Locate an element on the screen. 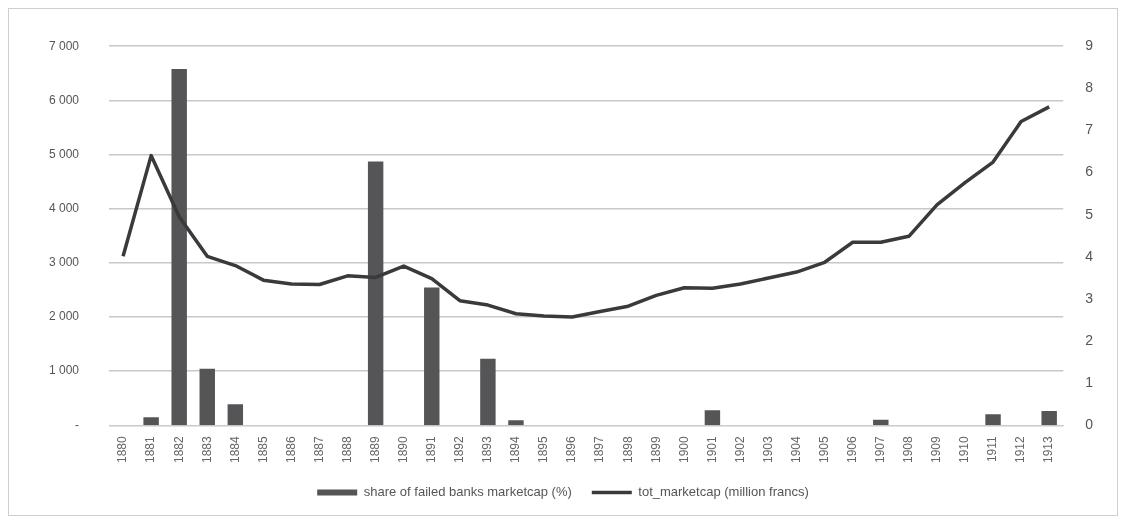  x-tick-label: 1887 is located at coordinates (318, 449).